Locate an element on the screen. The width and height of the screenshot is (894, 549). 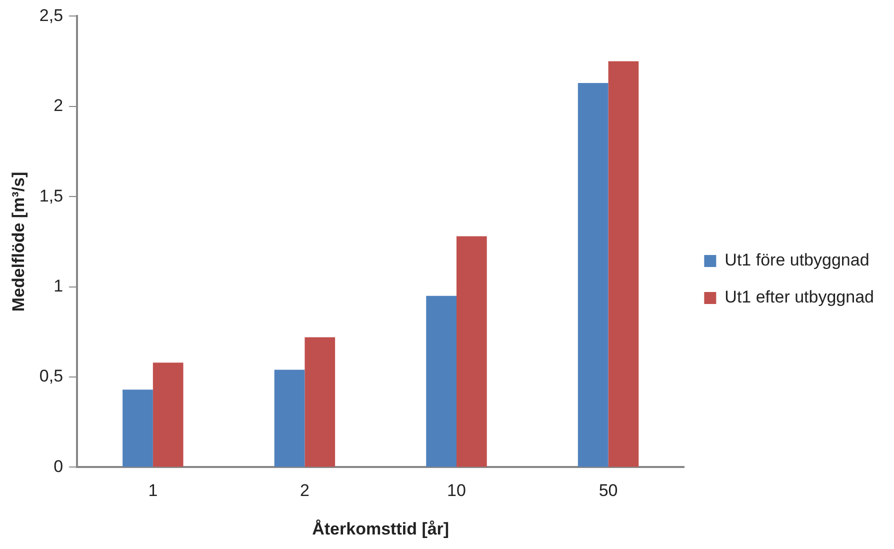
x-tick-label: 1 is located at coordinates (153, 490).